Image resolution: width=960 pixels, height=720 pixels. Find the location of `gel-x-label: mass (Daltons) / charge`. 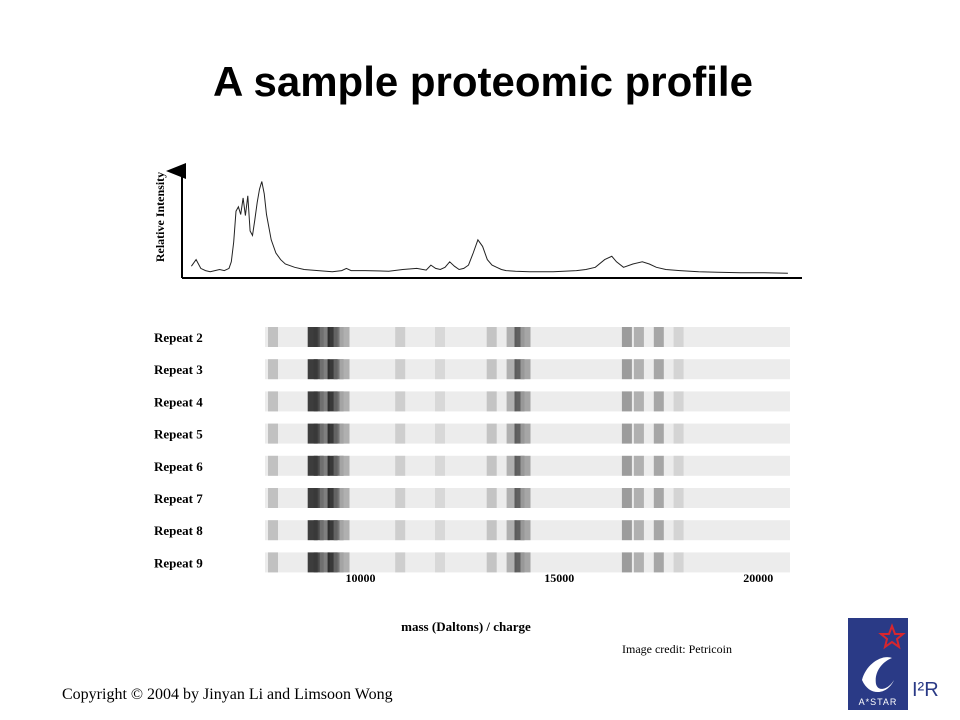

gel-x-label: mass (Daltons) / charge is located at coordinates (466, 626).